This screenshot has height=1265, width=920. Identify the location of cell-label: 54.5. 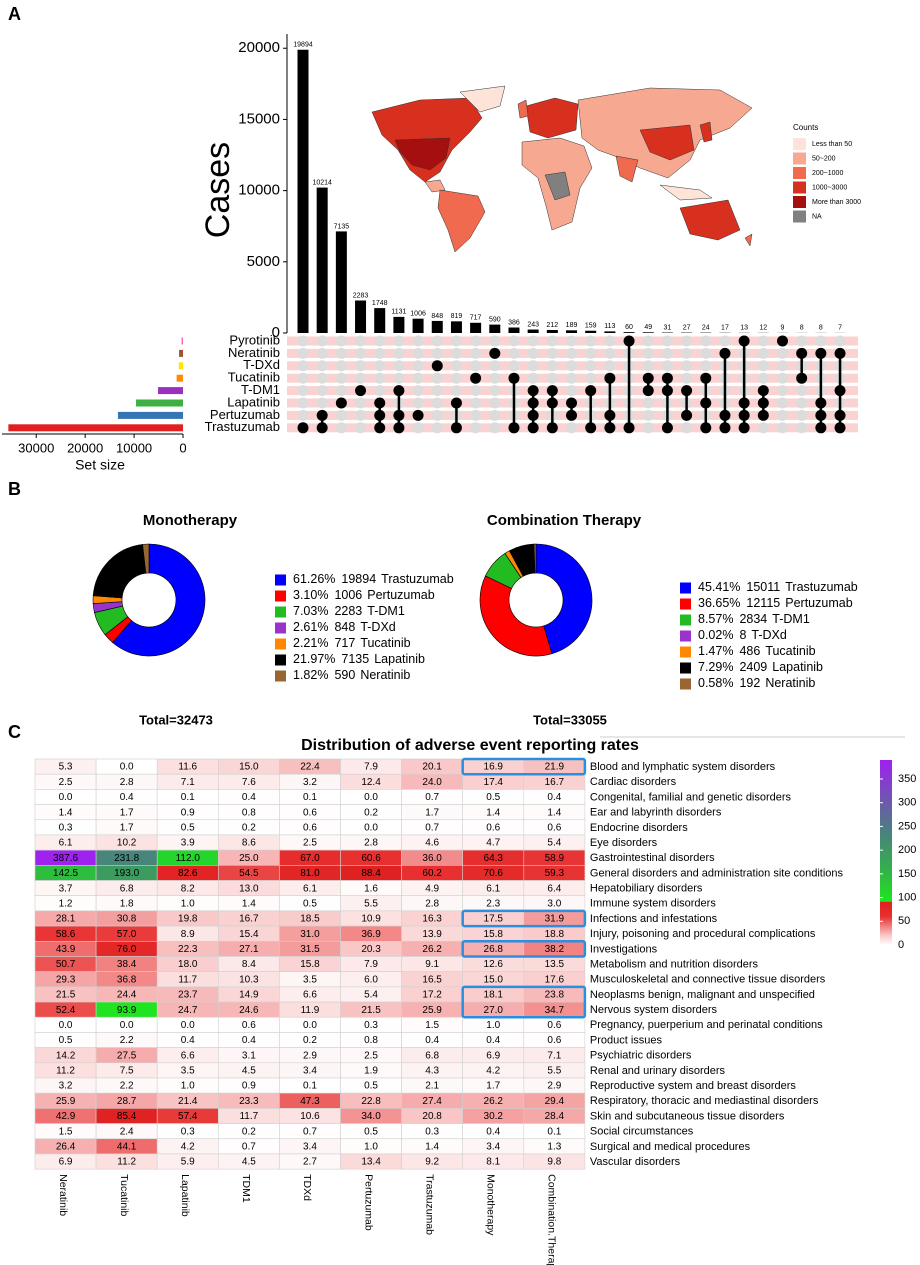
(249, 873).